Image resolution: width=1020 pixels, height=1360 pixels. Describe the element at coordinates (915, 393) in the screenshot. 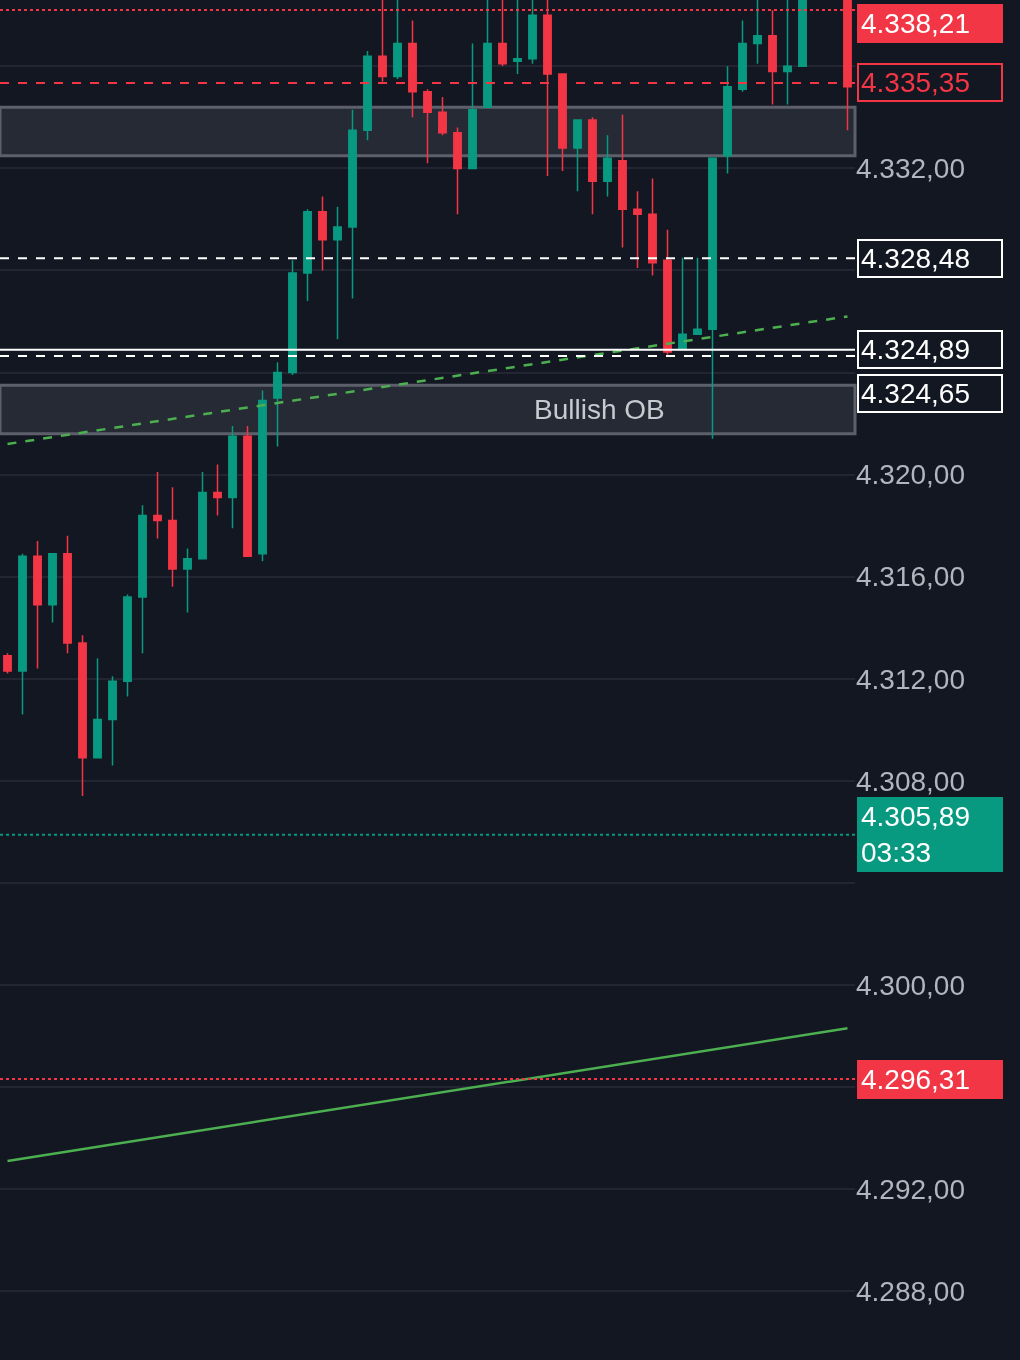

I see `ref-line-label: 4.324,65` at that location.